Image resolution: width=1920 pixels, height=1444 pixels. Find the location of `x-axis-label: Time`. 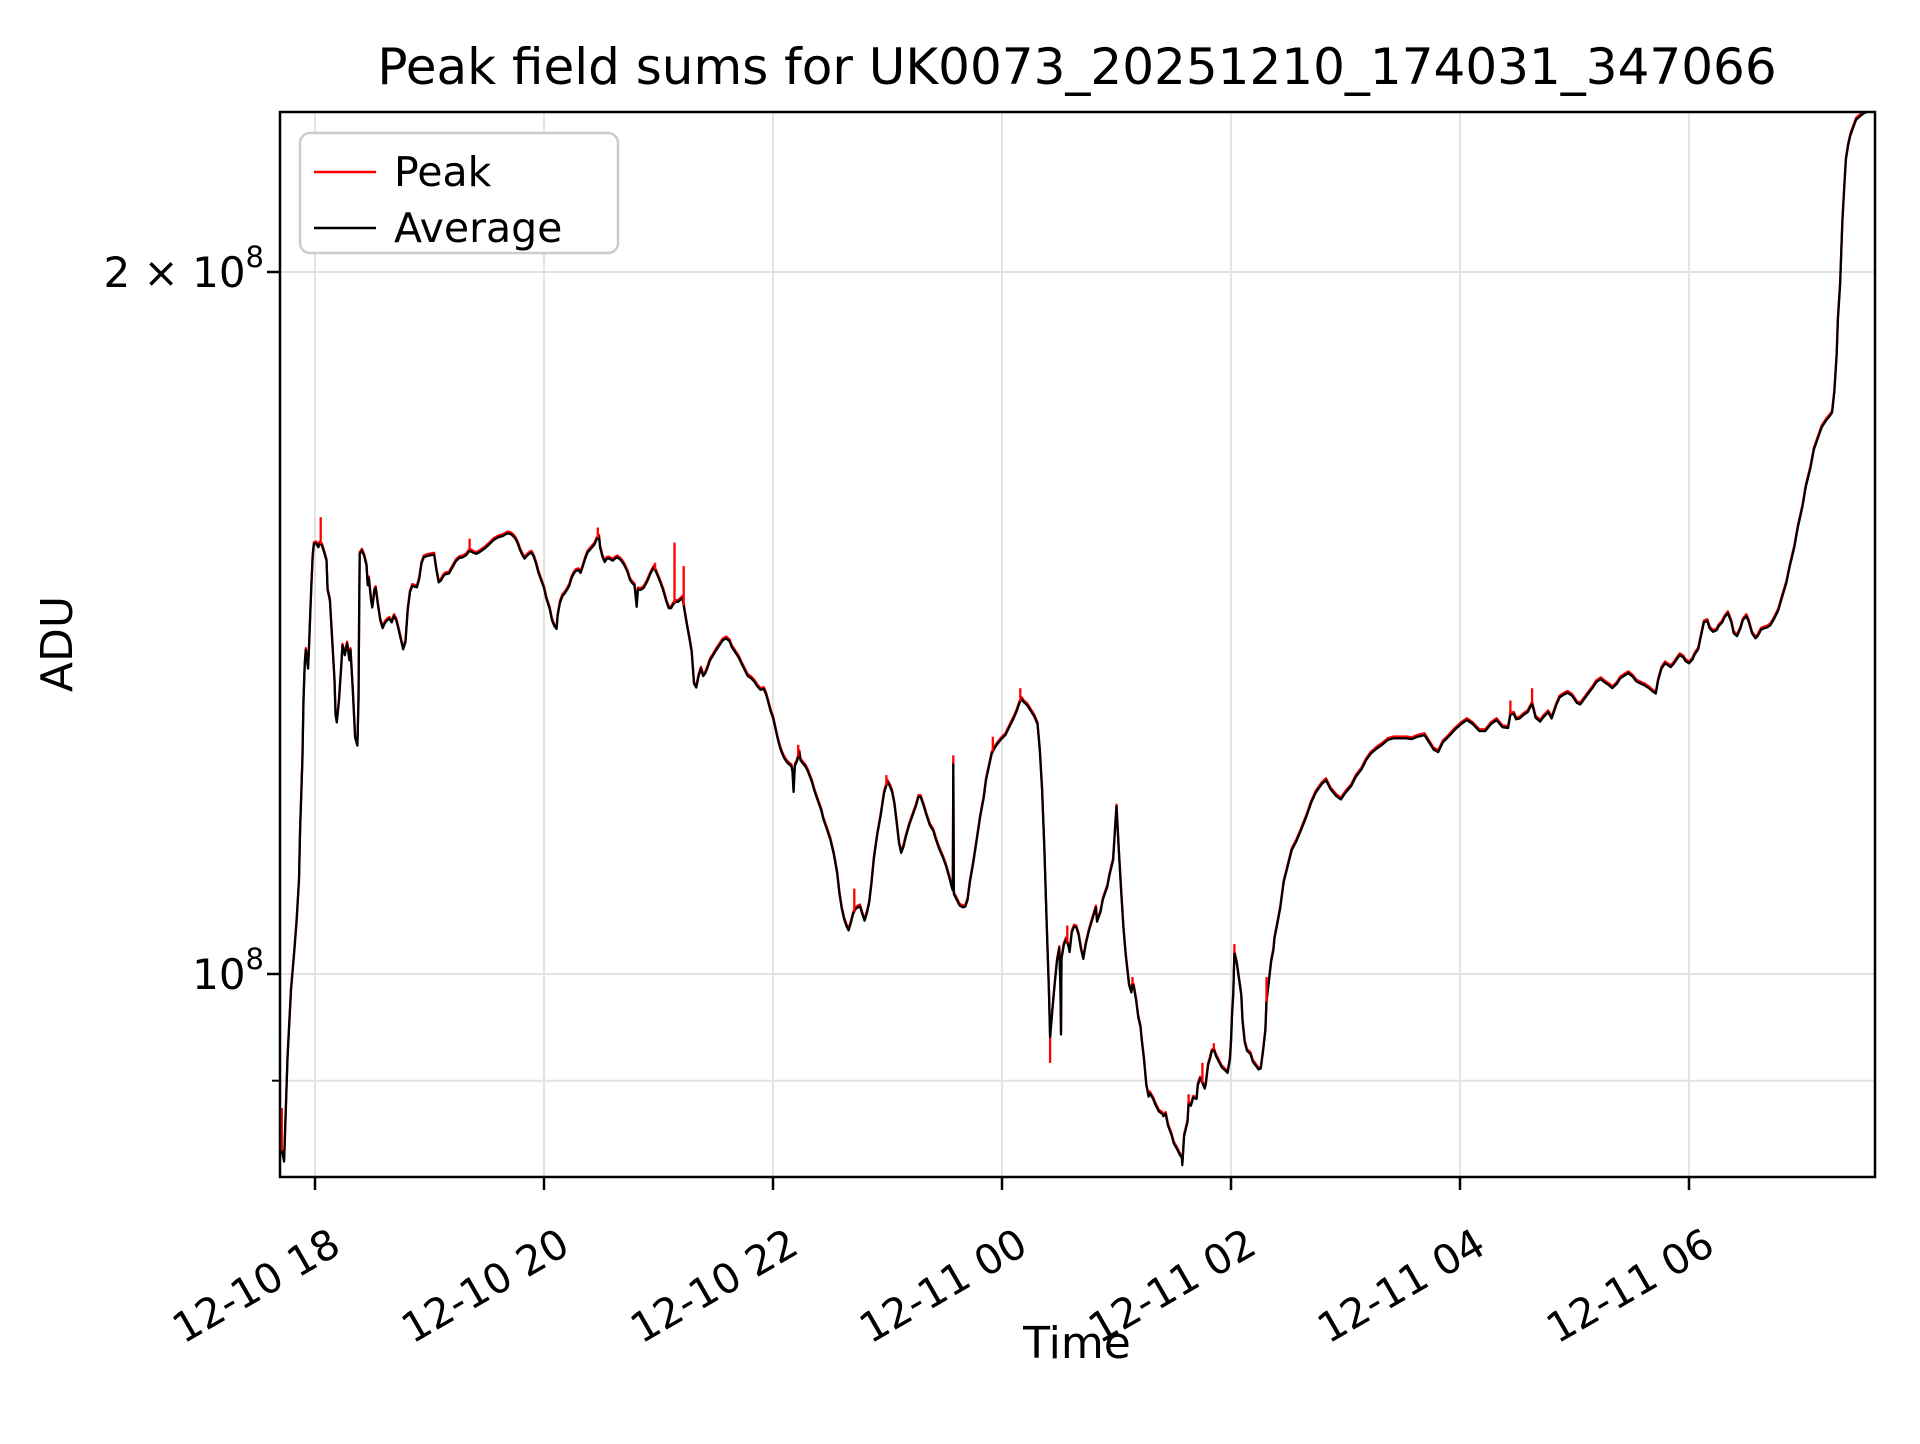

x-axis-label: Time is located at coordinates (1076, 1343).